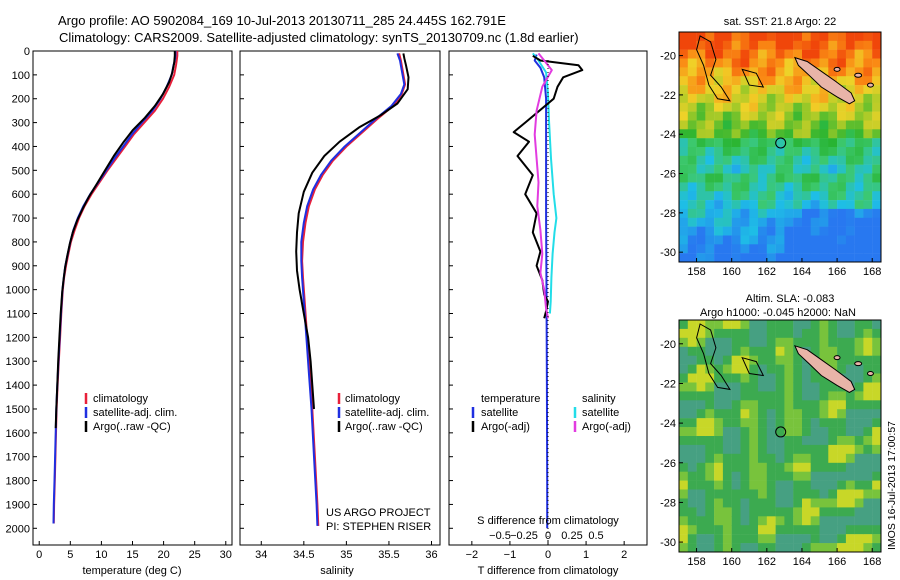 Image resolution: width=900 pixels, height=580 pixels. I want to click on series-climatology, so click(115, 287).